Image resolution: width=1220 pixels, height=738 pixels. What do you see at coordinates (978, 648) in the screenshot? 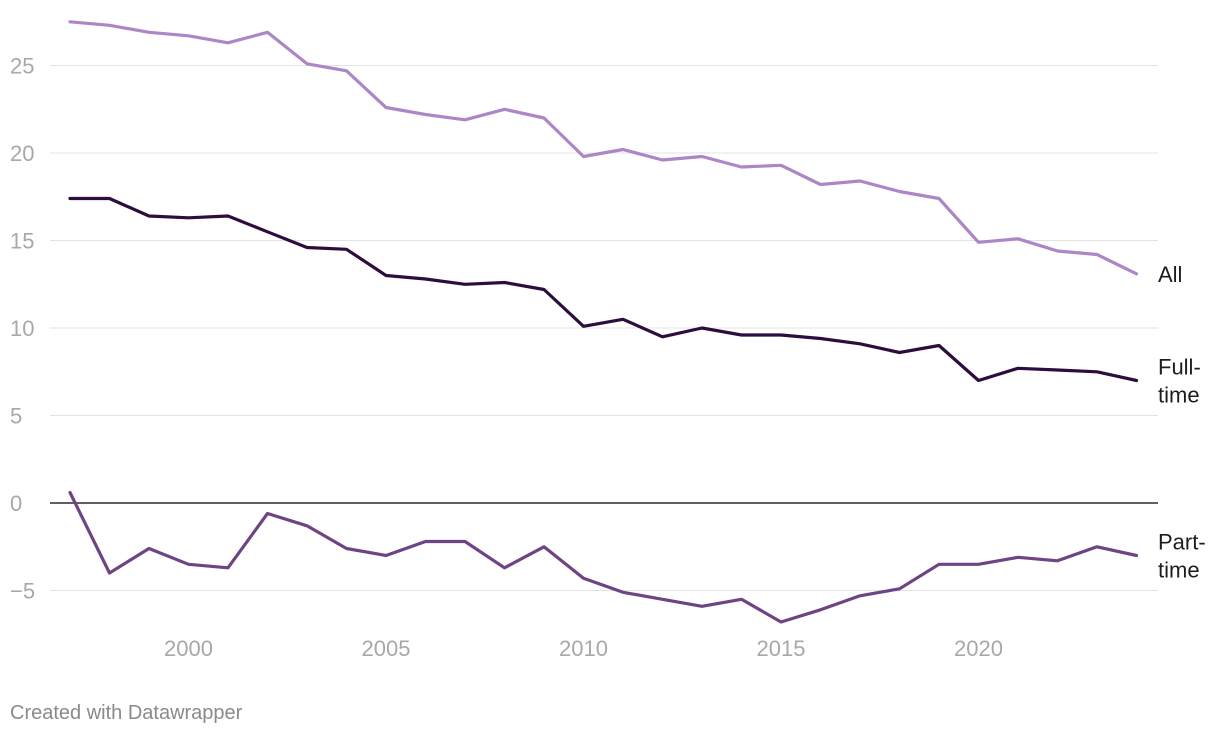
I see `x-tick-label: 2020` at bounding box center [978, 648].